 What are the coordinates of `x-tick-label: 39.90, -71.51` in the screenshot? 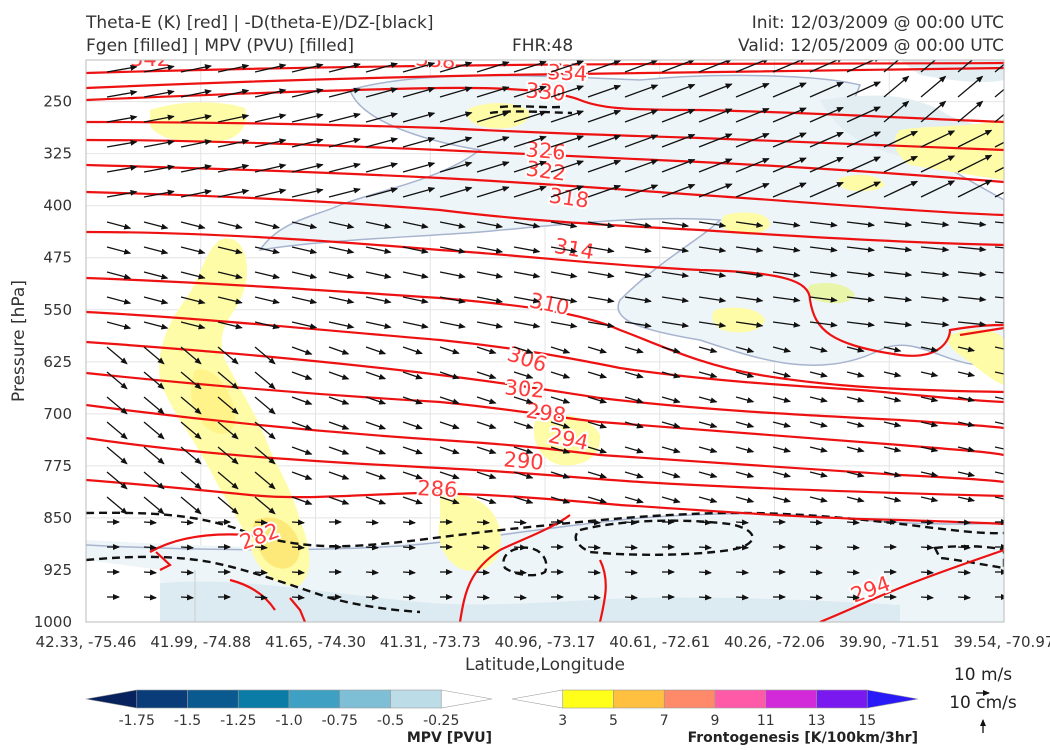 It's located at (889, 642).